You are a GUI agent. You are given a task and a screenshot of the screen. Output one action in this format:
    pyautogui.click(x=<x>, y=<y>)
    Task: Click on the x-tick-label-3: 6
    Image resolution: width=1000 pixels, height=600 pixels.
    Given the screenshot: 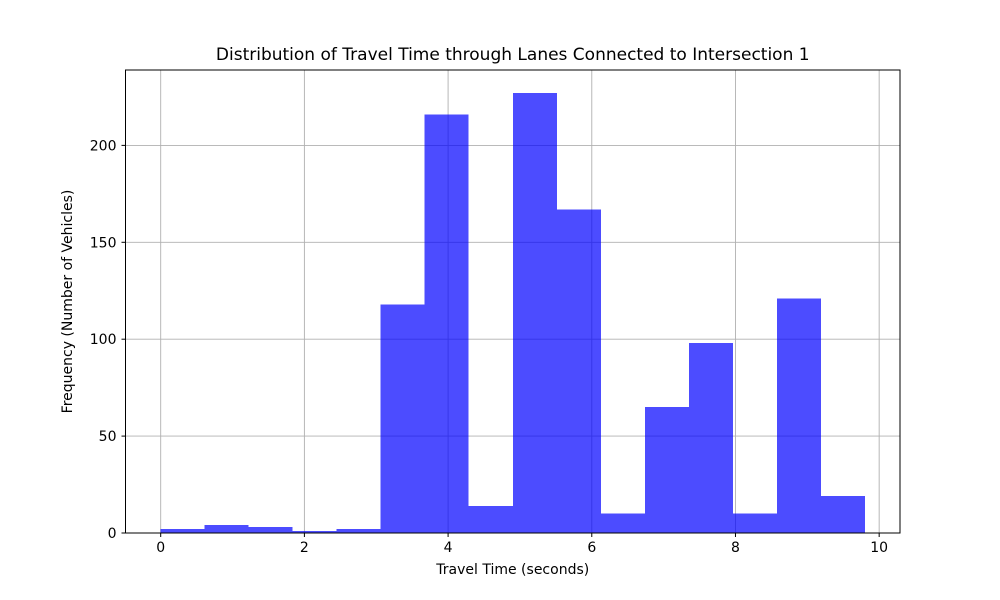 What is the action you would take?
    pyautogui.click(x=591, y=548)
    